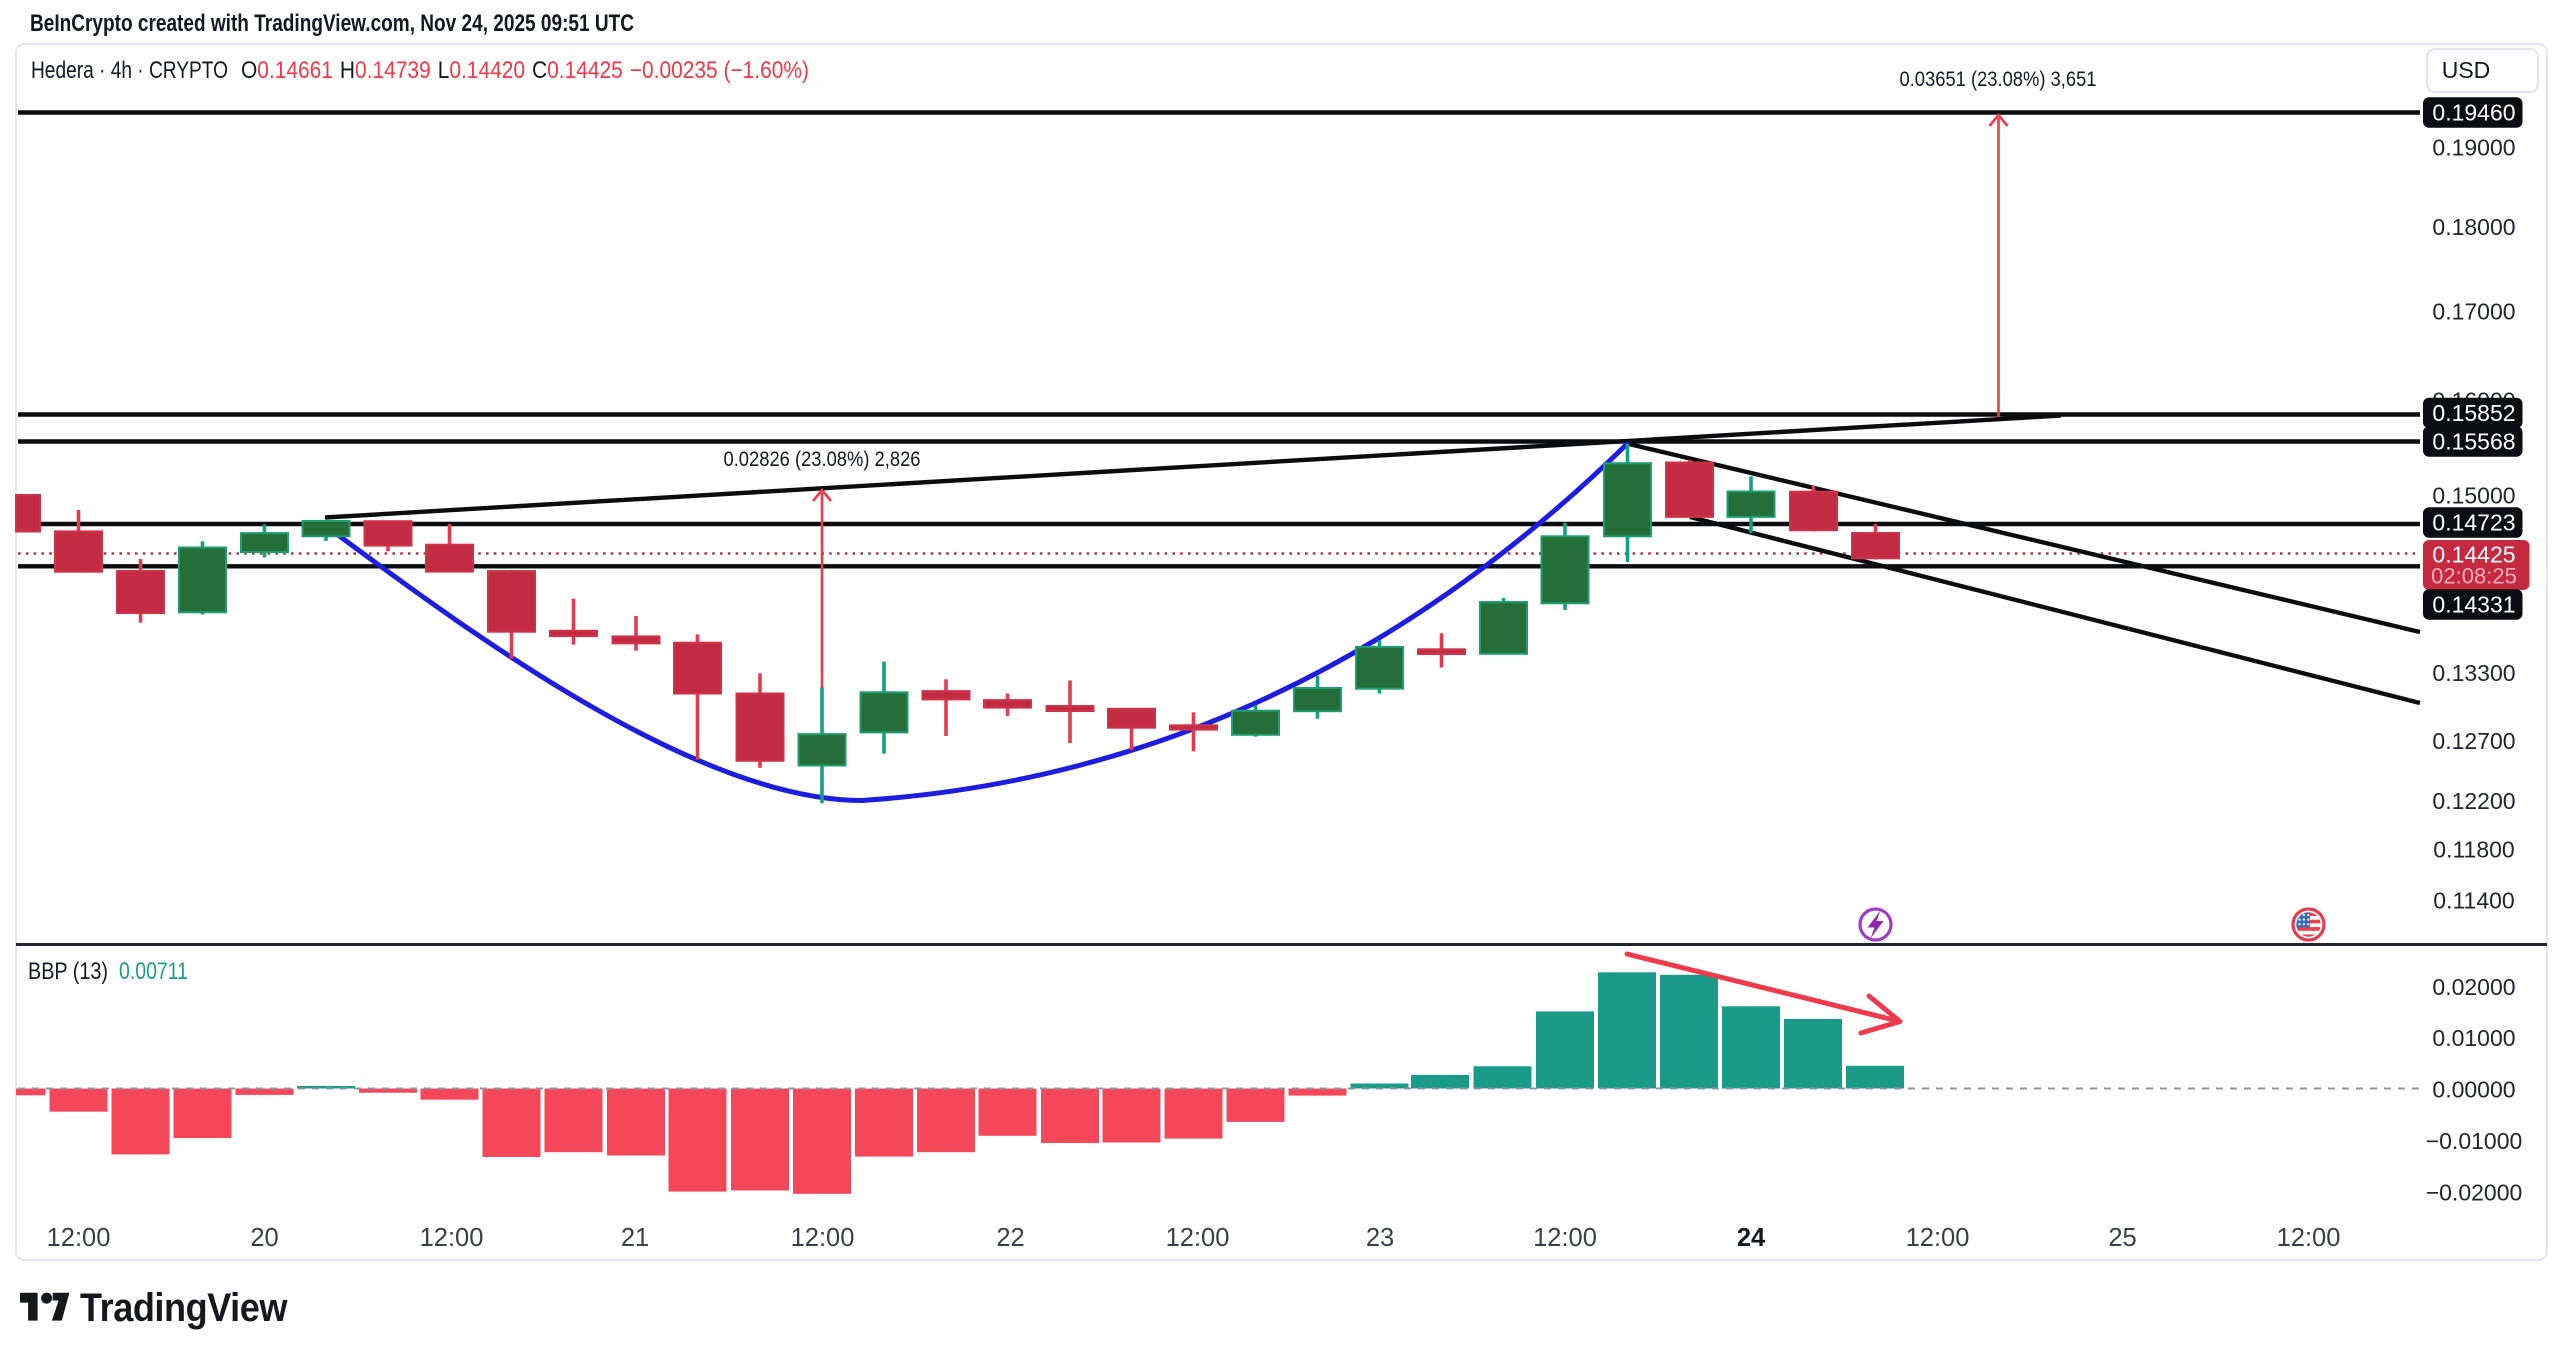 This screenshot has height=1355, width=2560. Describe the element at coordinates (2473, 555) in the screenshot. I see `svg-text: 0.14425` at that location.